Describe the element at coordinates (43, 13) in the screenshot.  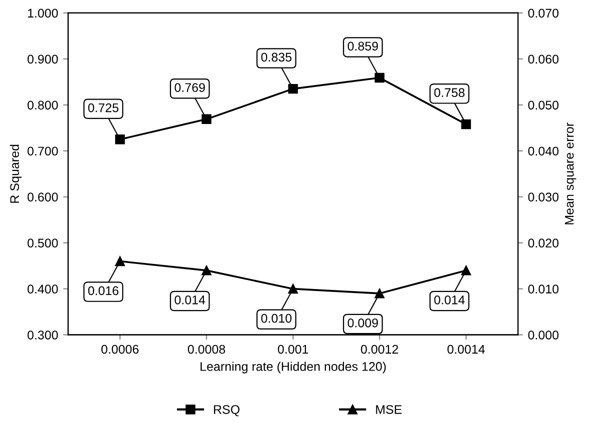
I see `y-tick-label: 1.000` at that location.